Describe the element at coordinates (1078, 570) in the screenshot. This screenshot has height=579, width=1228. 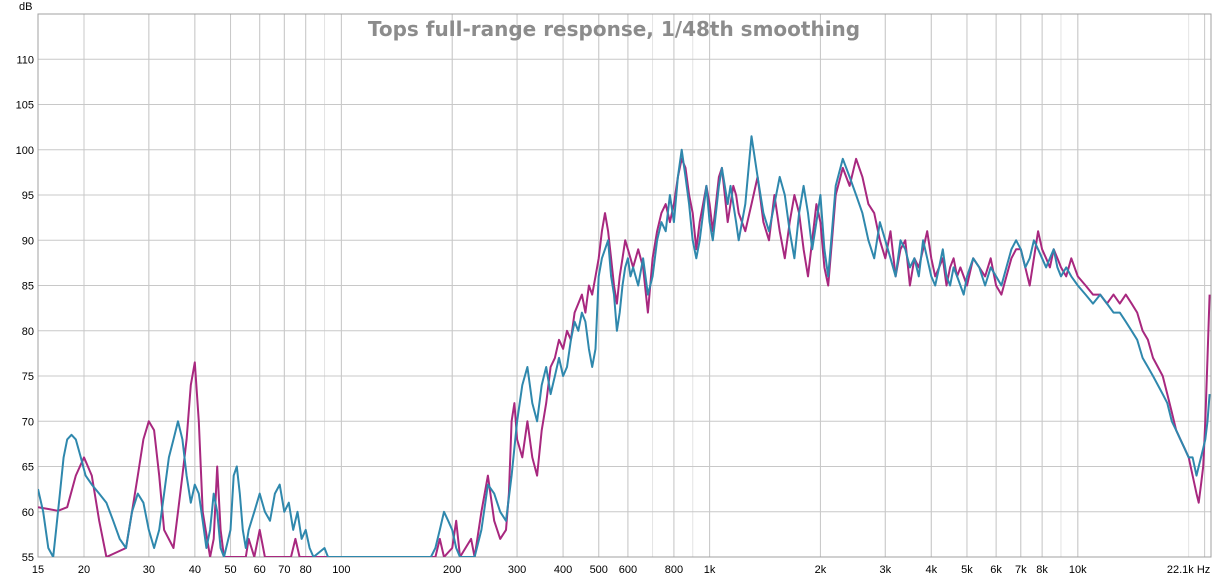
I see `x-tick-label: 10k` at that location.